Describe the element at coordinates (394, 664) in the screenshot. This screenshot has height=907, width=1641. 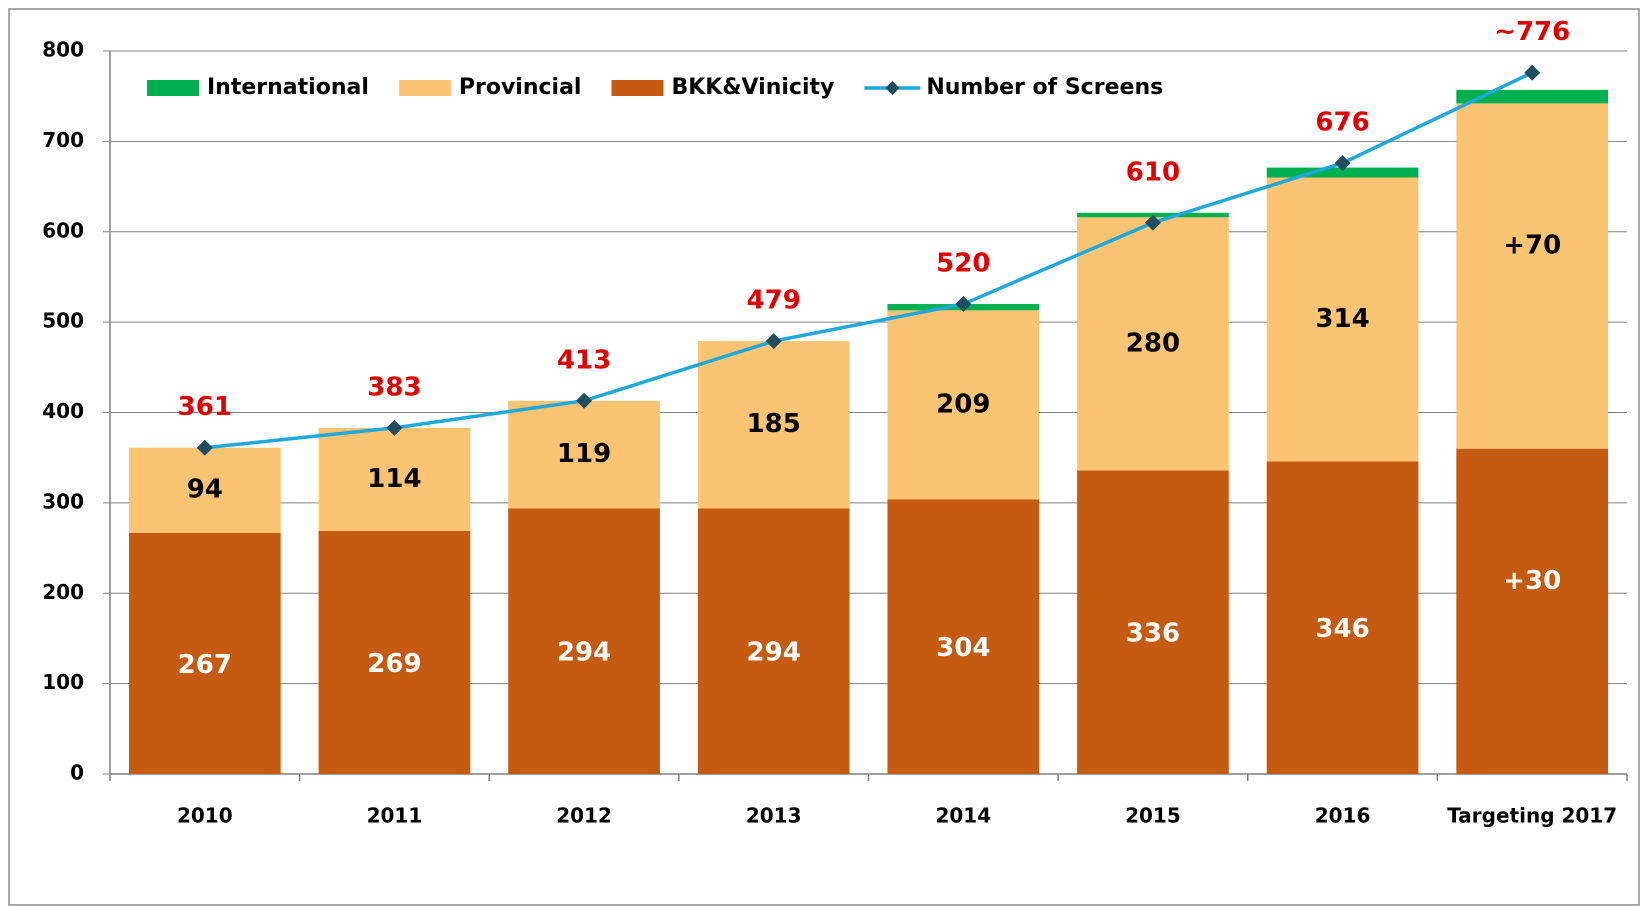
I see `bar-value-label: 269` at that location.